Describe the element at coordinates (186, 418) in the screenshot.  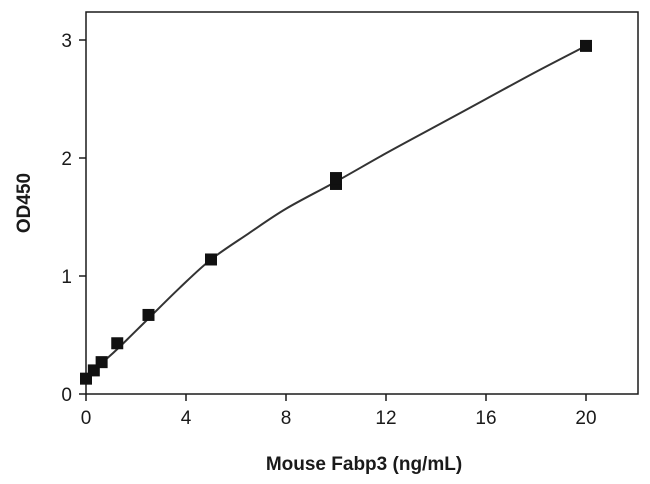
I see `x-tick-label: 4` at that location.